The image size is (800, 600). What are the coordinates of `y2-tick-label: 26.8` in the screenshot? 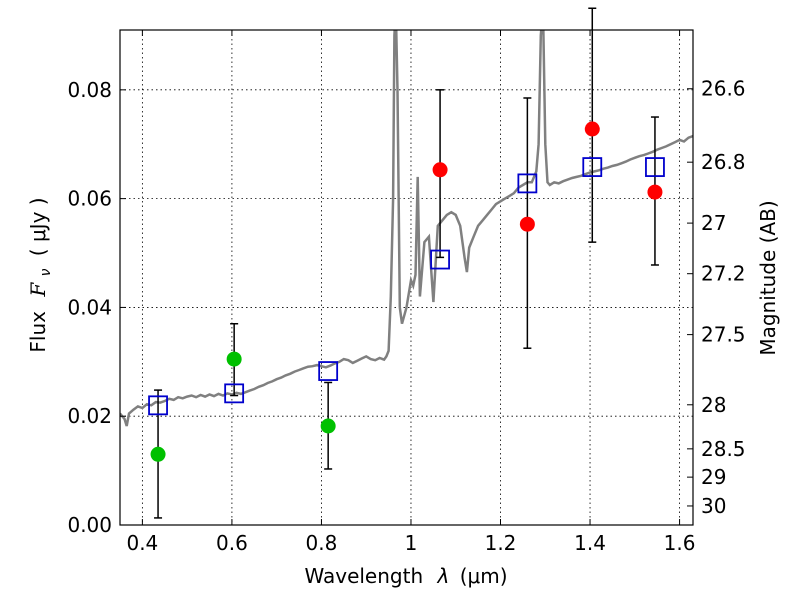 It's located at (723, 162).